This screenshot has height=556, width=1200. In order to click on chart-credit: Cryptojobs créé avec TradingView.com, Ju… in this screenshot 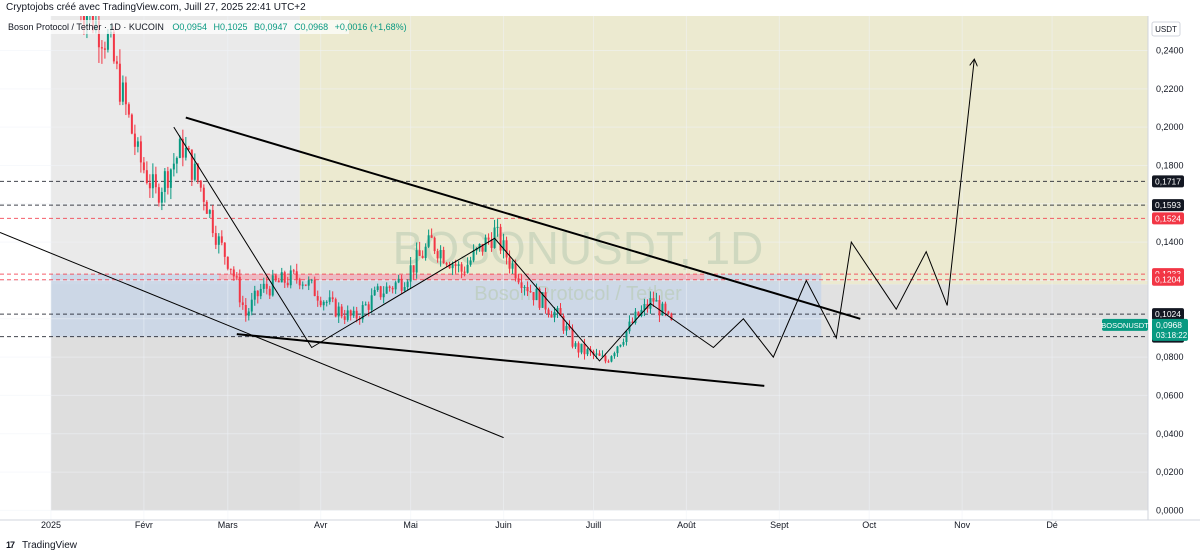, I will do `click(600, 8)`.